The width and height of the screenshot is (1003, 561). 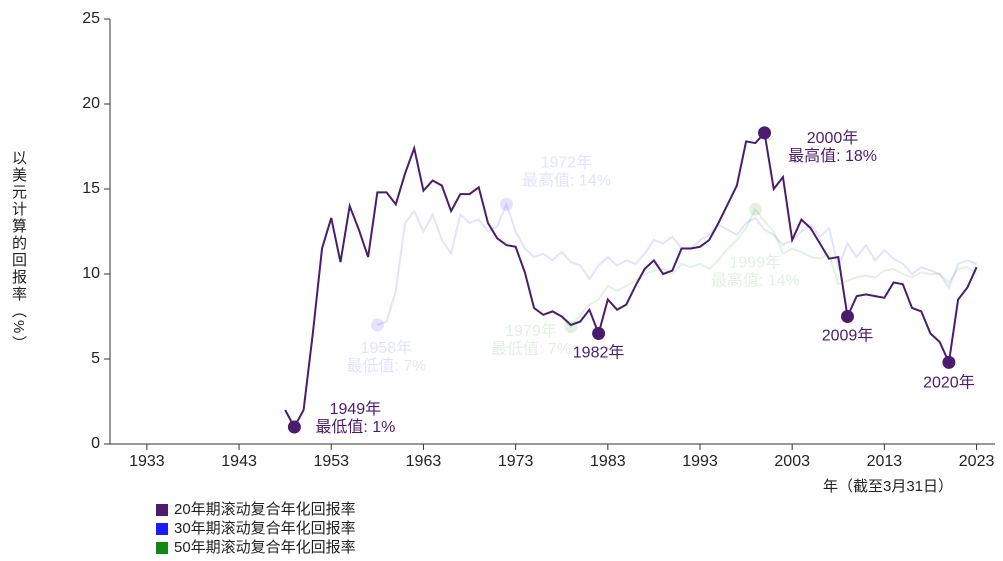 I want to click on annotation-text: 1958年, so click(x=387, y=348).